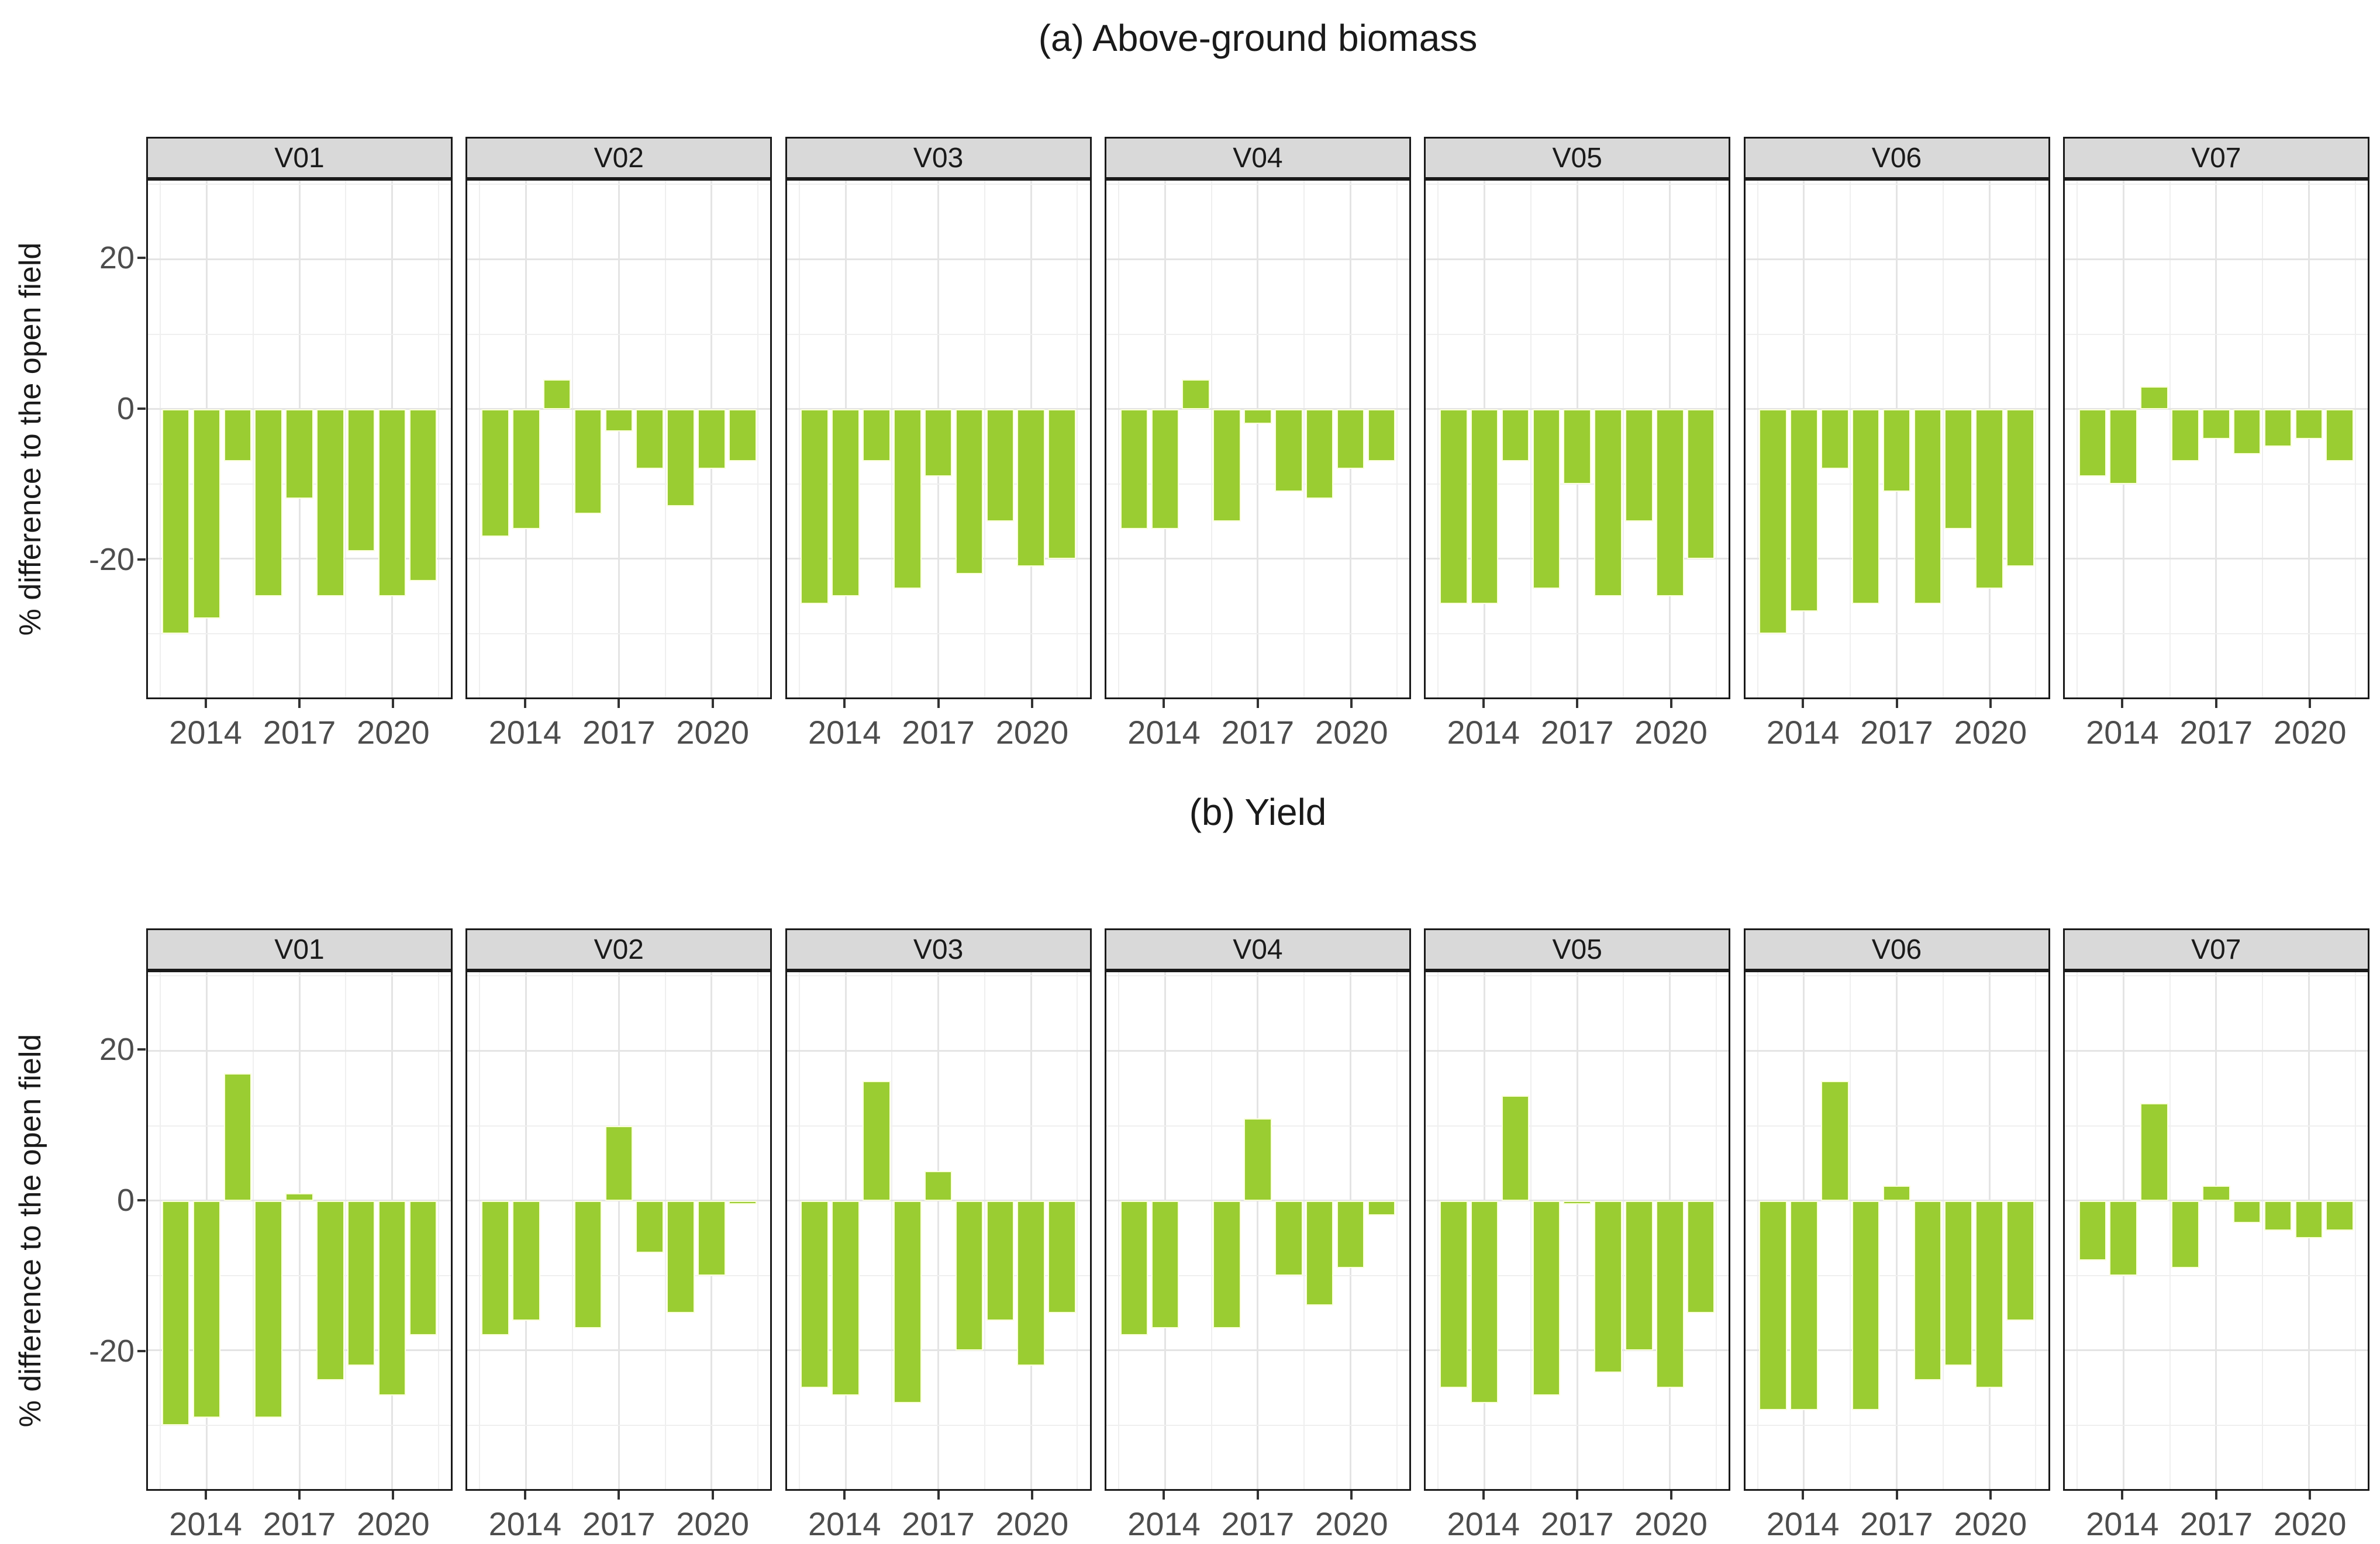 Image resolution: width=2380 pixels, height=1544 pixels. I want to click on bar-v02-2018, so click(650, 439).